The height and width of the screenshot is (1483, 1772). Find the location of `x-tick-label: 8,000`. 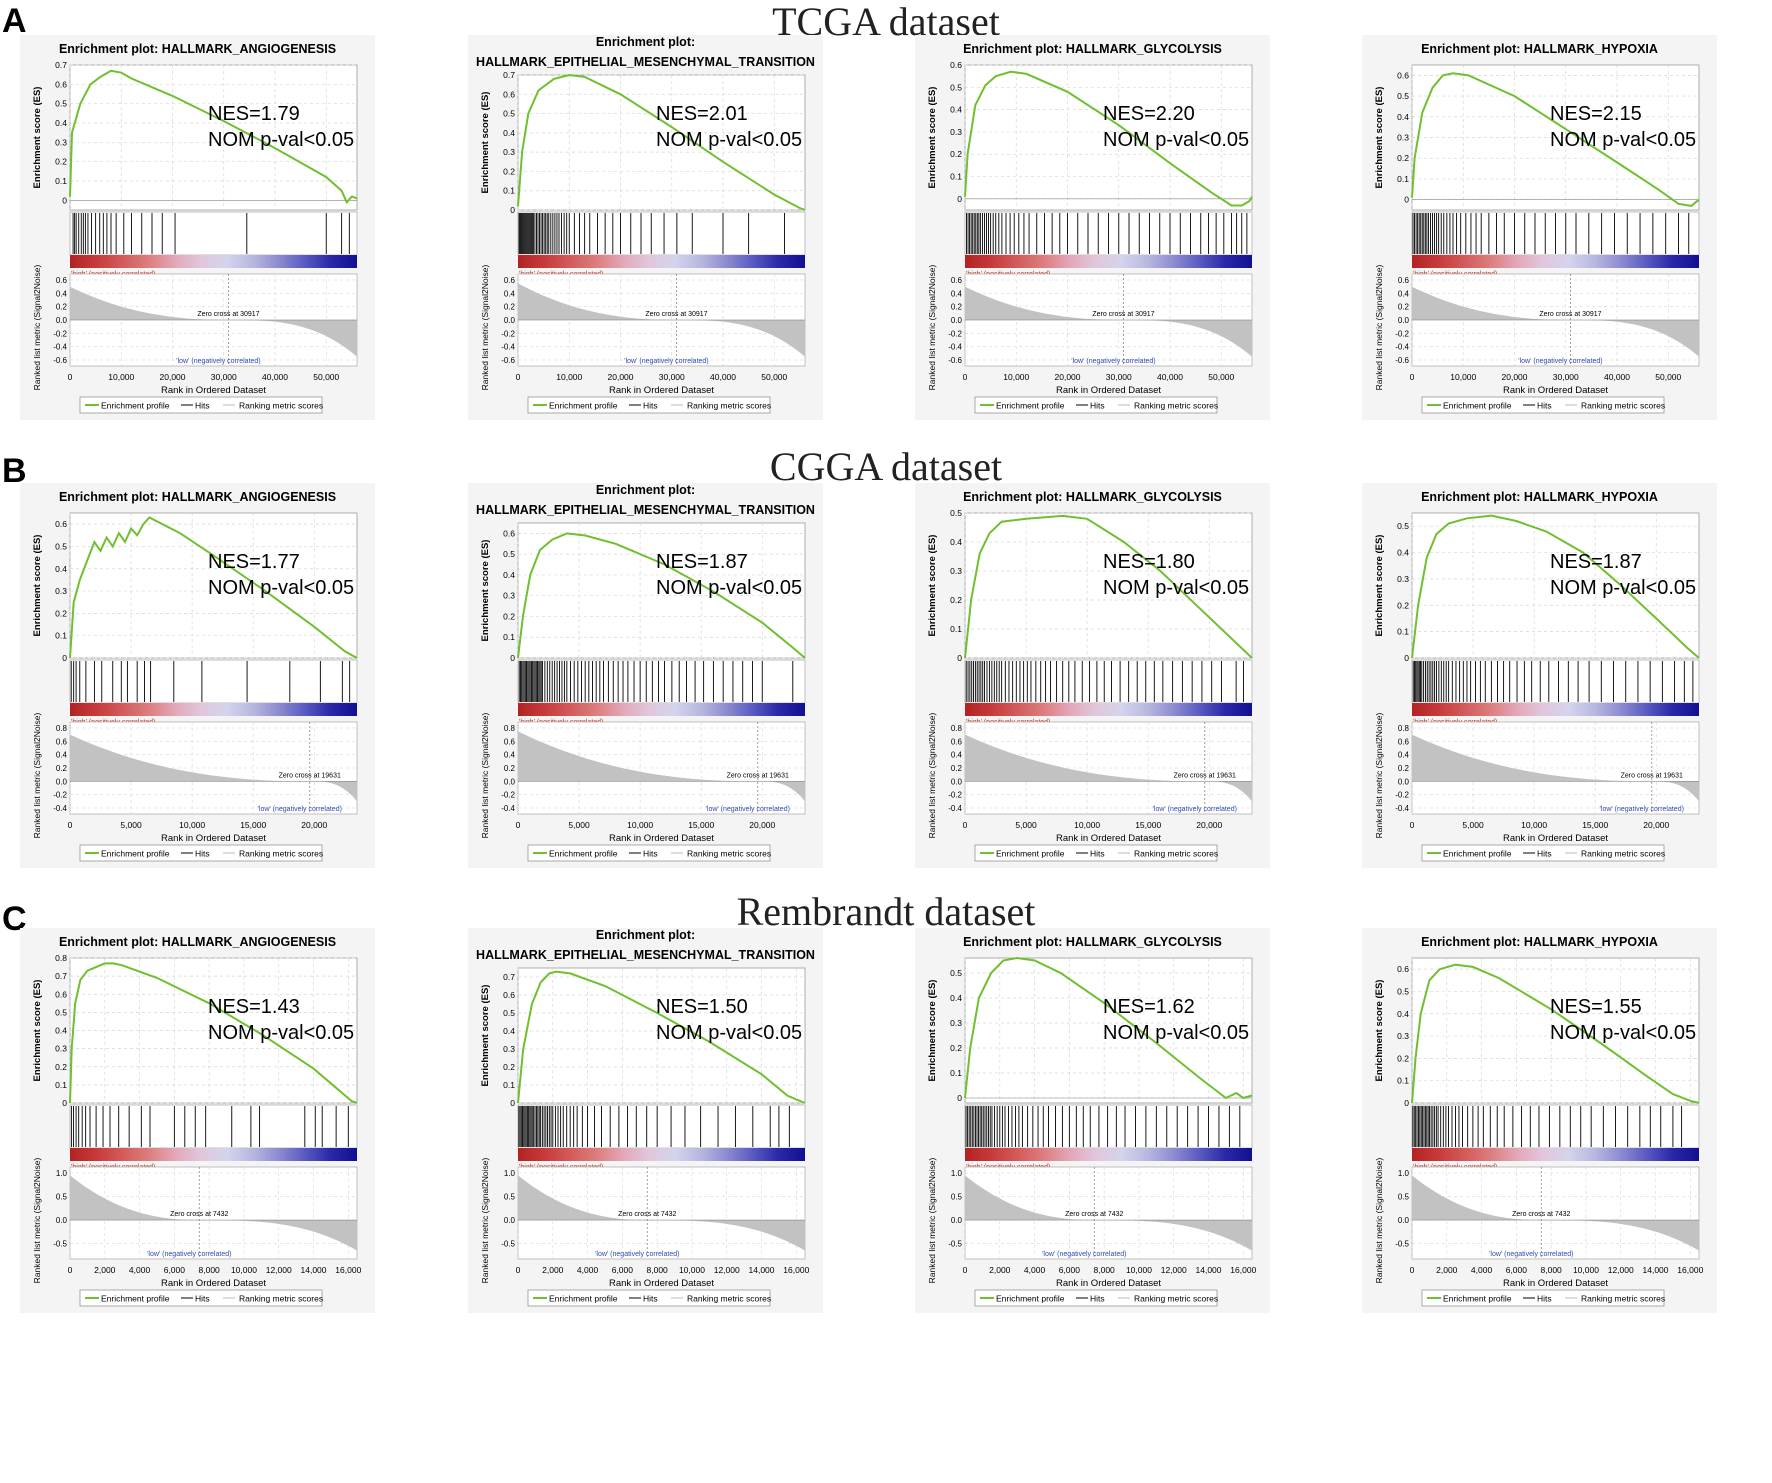

x-tick-label: 8,000 is located at coordinates (1105, 1270).